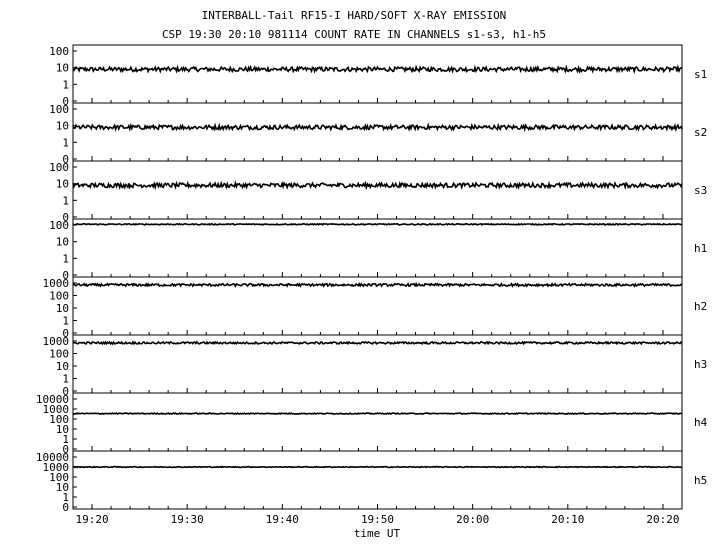 The height and width of the screenshot is (550, 720). What do you see at coordinates (65, 258) in the screenshot?
I see `y-tick-label-h1-2: 1` at bounding box center [65, 258].